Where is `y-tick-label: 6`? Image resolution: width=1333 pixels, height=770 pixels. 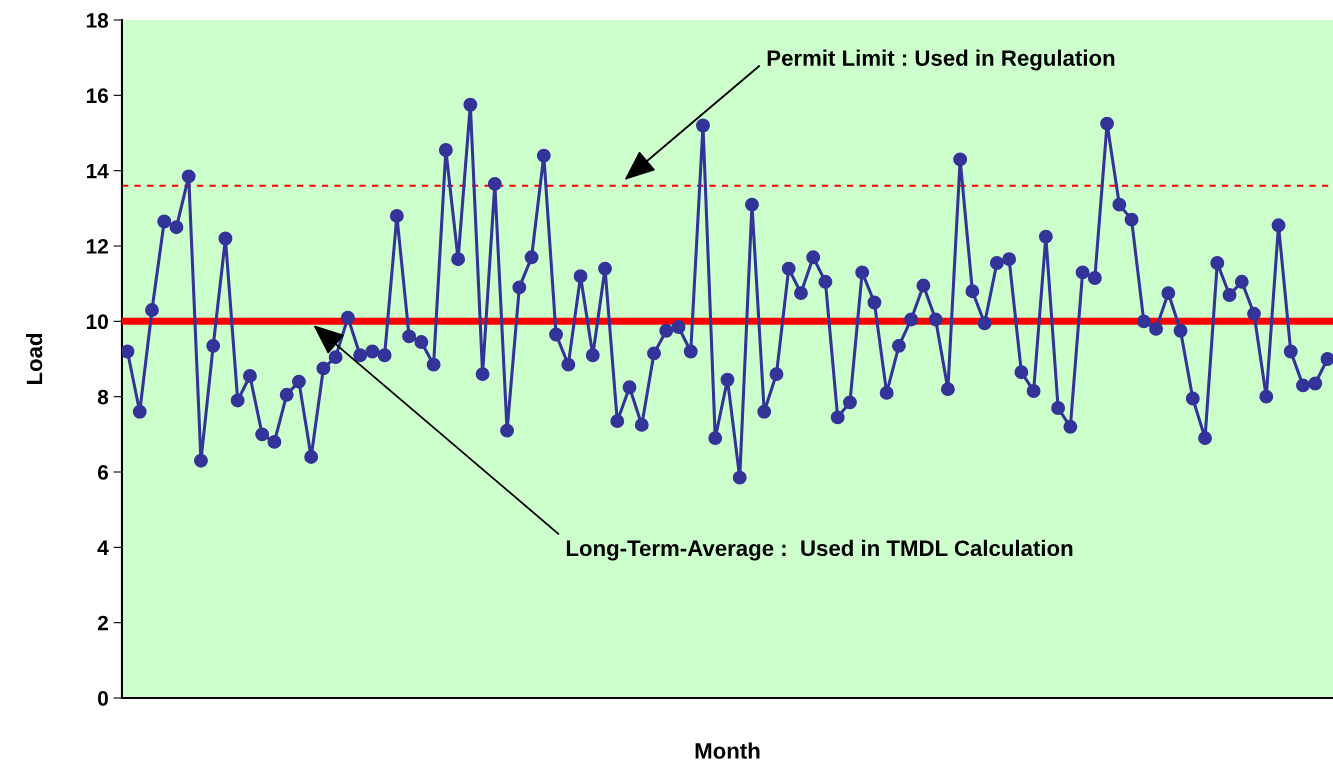 y-tick-label: 6 is located at coordinates (103, 472).